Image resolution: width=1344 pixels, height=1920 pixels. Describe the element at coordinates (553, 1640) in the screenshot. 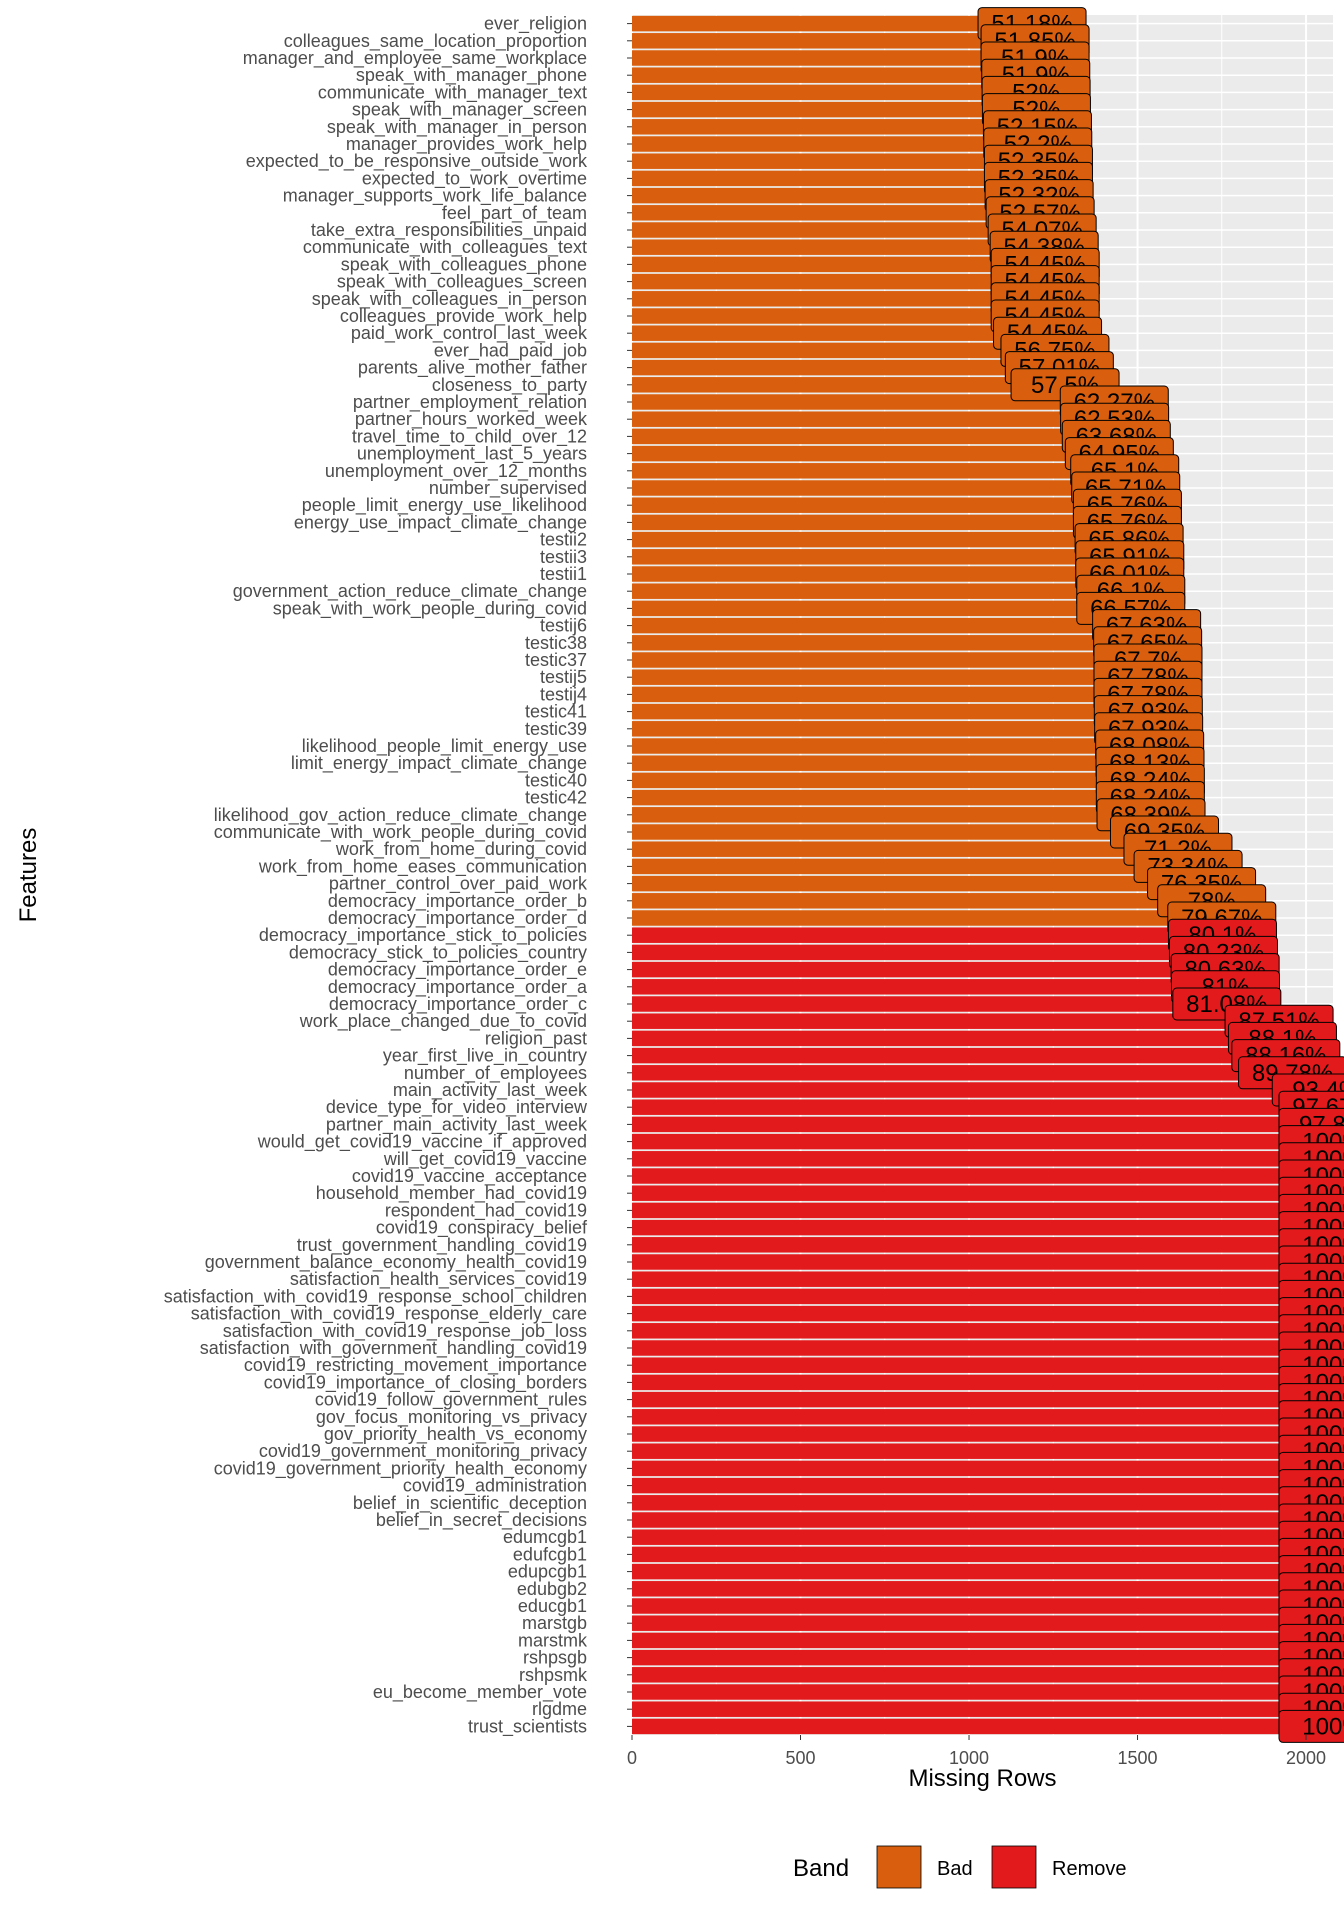

I see `y-tick-label: marstmk` at that location.